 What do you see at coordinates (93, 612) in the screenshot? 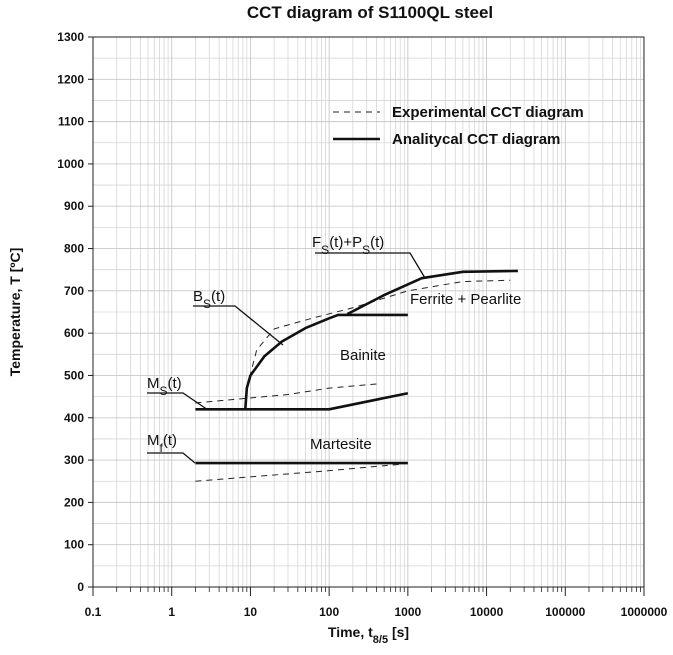
I see `x-tick-label: 0.1` at bounding box center [93, 612].